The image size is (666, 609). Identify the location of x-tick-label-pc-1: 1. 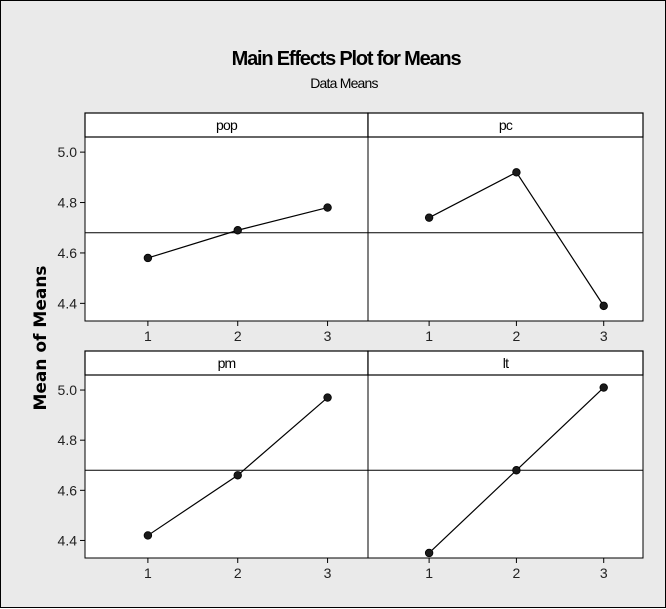
(429, 336).